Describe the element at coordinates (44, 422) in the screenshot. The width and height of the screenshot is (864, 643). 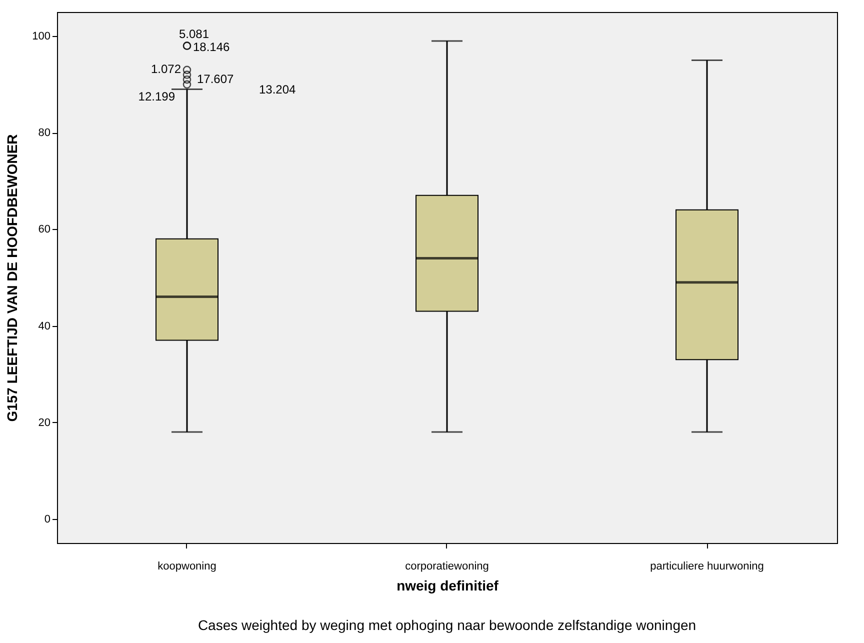
I see `y-tick-label: 20` at that location.